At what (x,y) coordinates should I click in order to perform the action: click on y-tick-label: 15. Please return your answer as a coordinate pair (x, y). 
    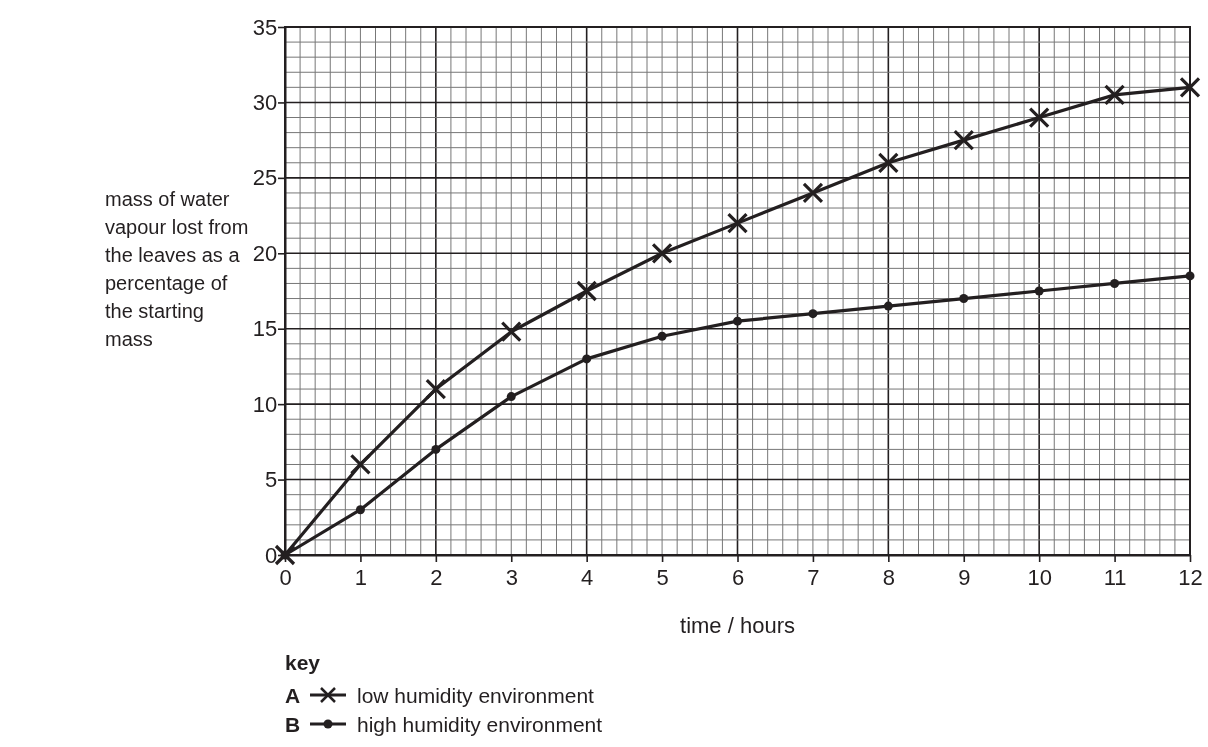
    Looking at the image, I should click on (265, 329).